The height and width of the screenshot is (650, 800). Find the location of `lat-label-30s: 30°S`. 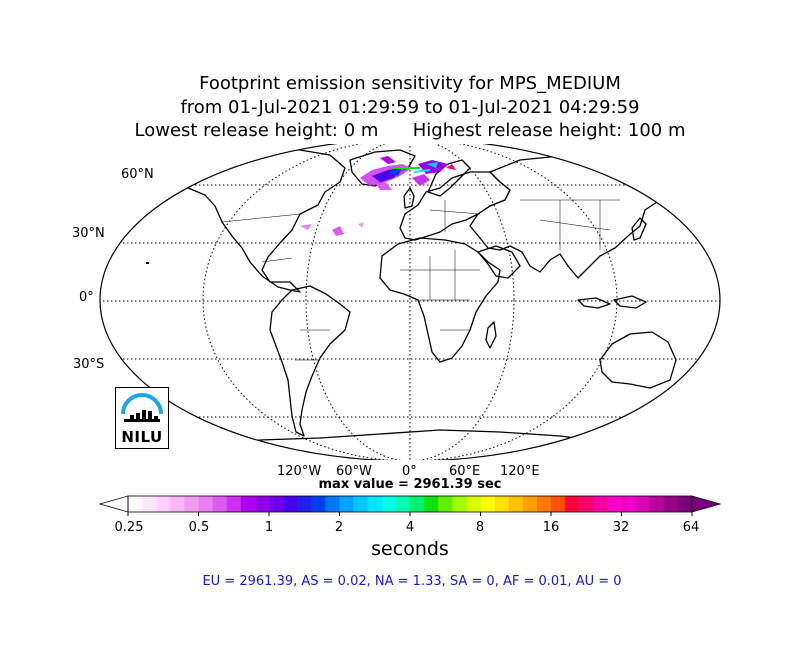

lat-label-30s: 30°S is located at coordinates (89, 364).